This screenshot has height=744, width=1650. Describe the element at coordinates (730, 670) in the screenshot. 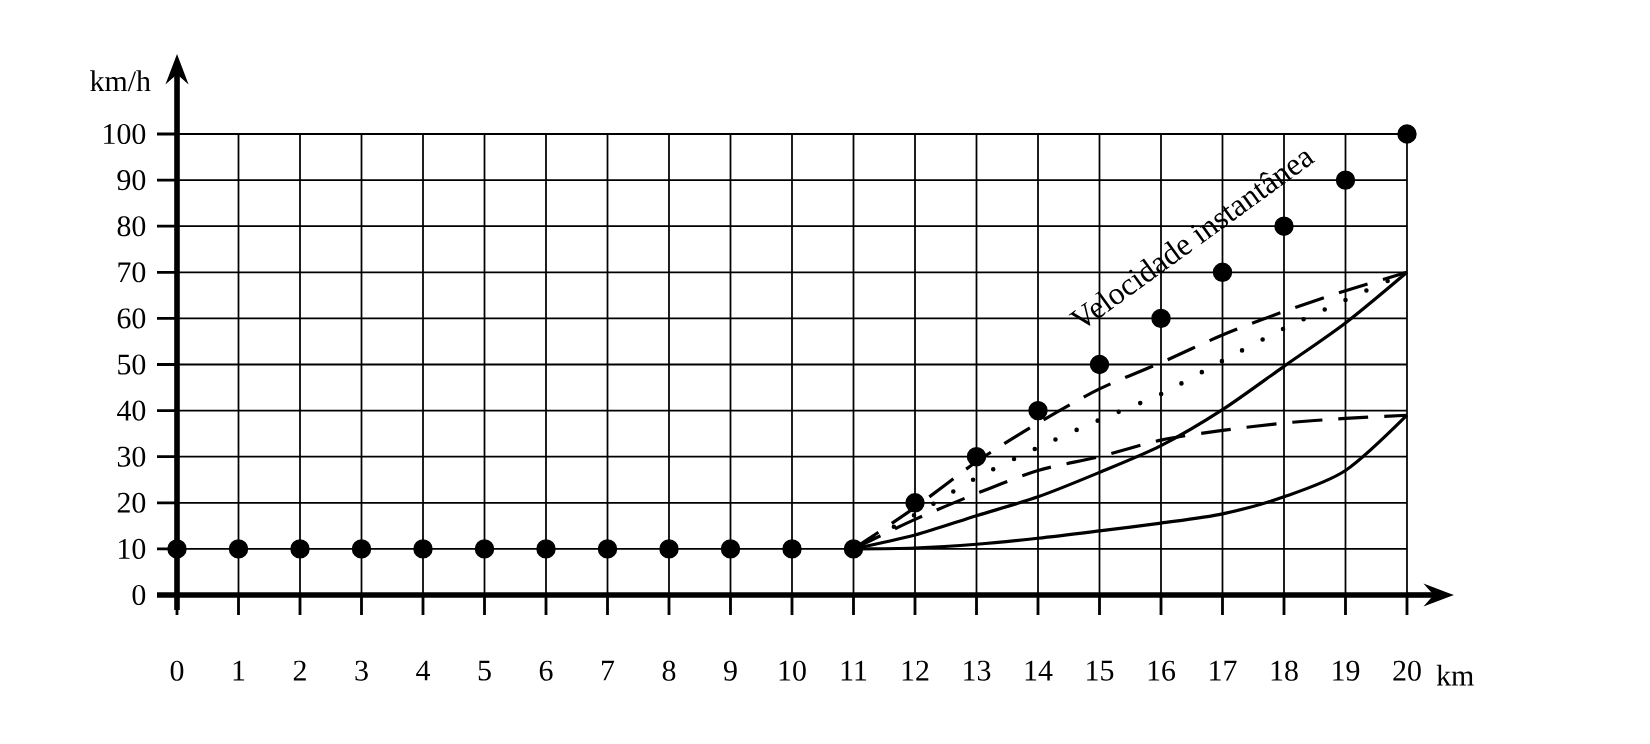

I see `x-tick-label: 9` at that location.